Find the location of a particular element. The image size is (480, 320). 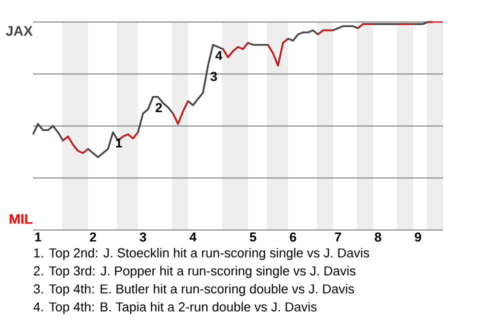

annotation: 2 is located at coordinates (159, 107).